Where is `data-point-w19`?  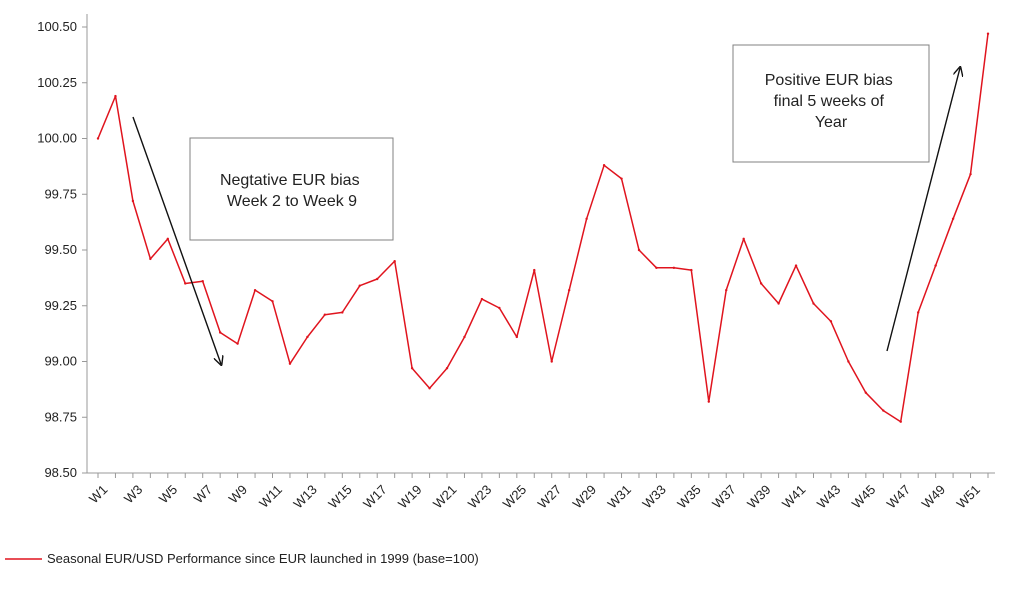
data-point-w19 is located at coordinates (412, 368).